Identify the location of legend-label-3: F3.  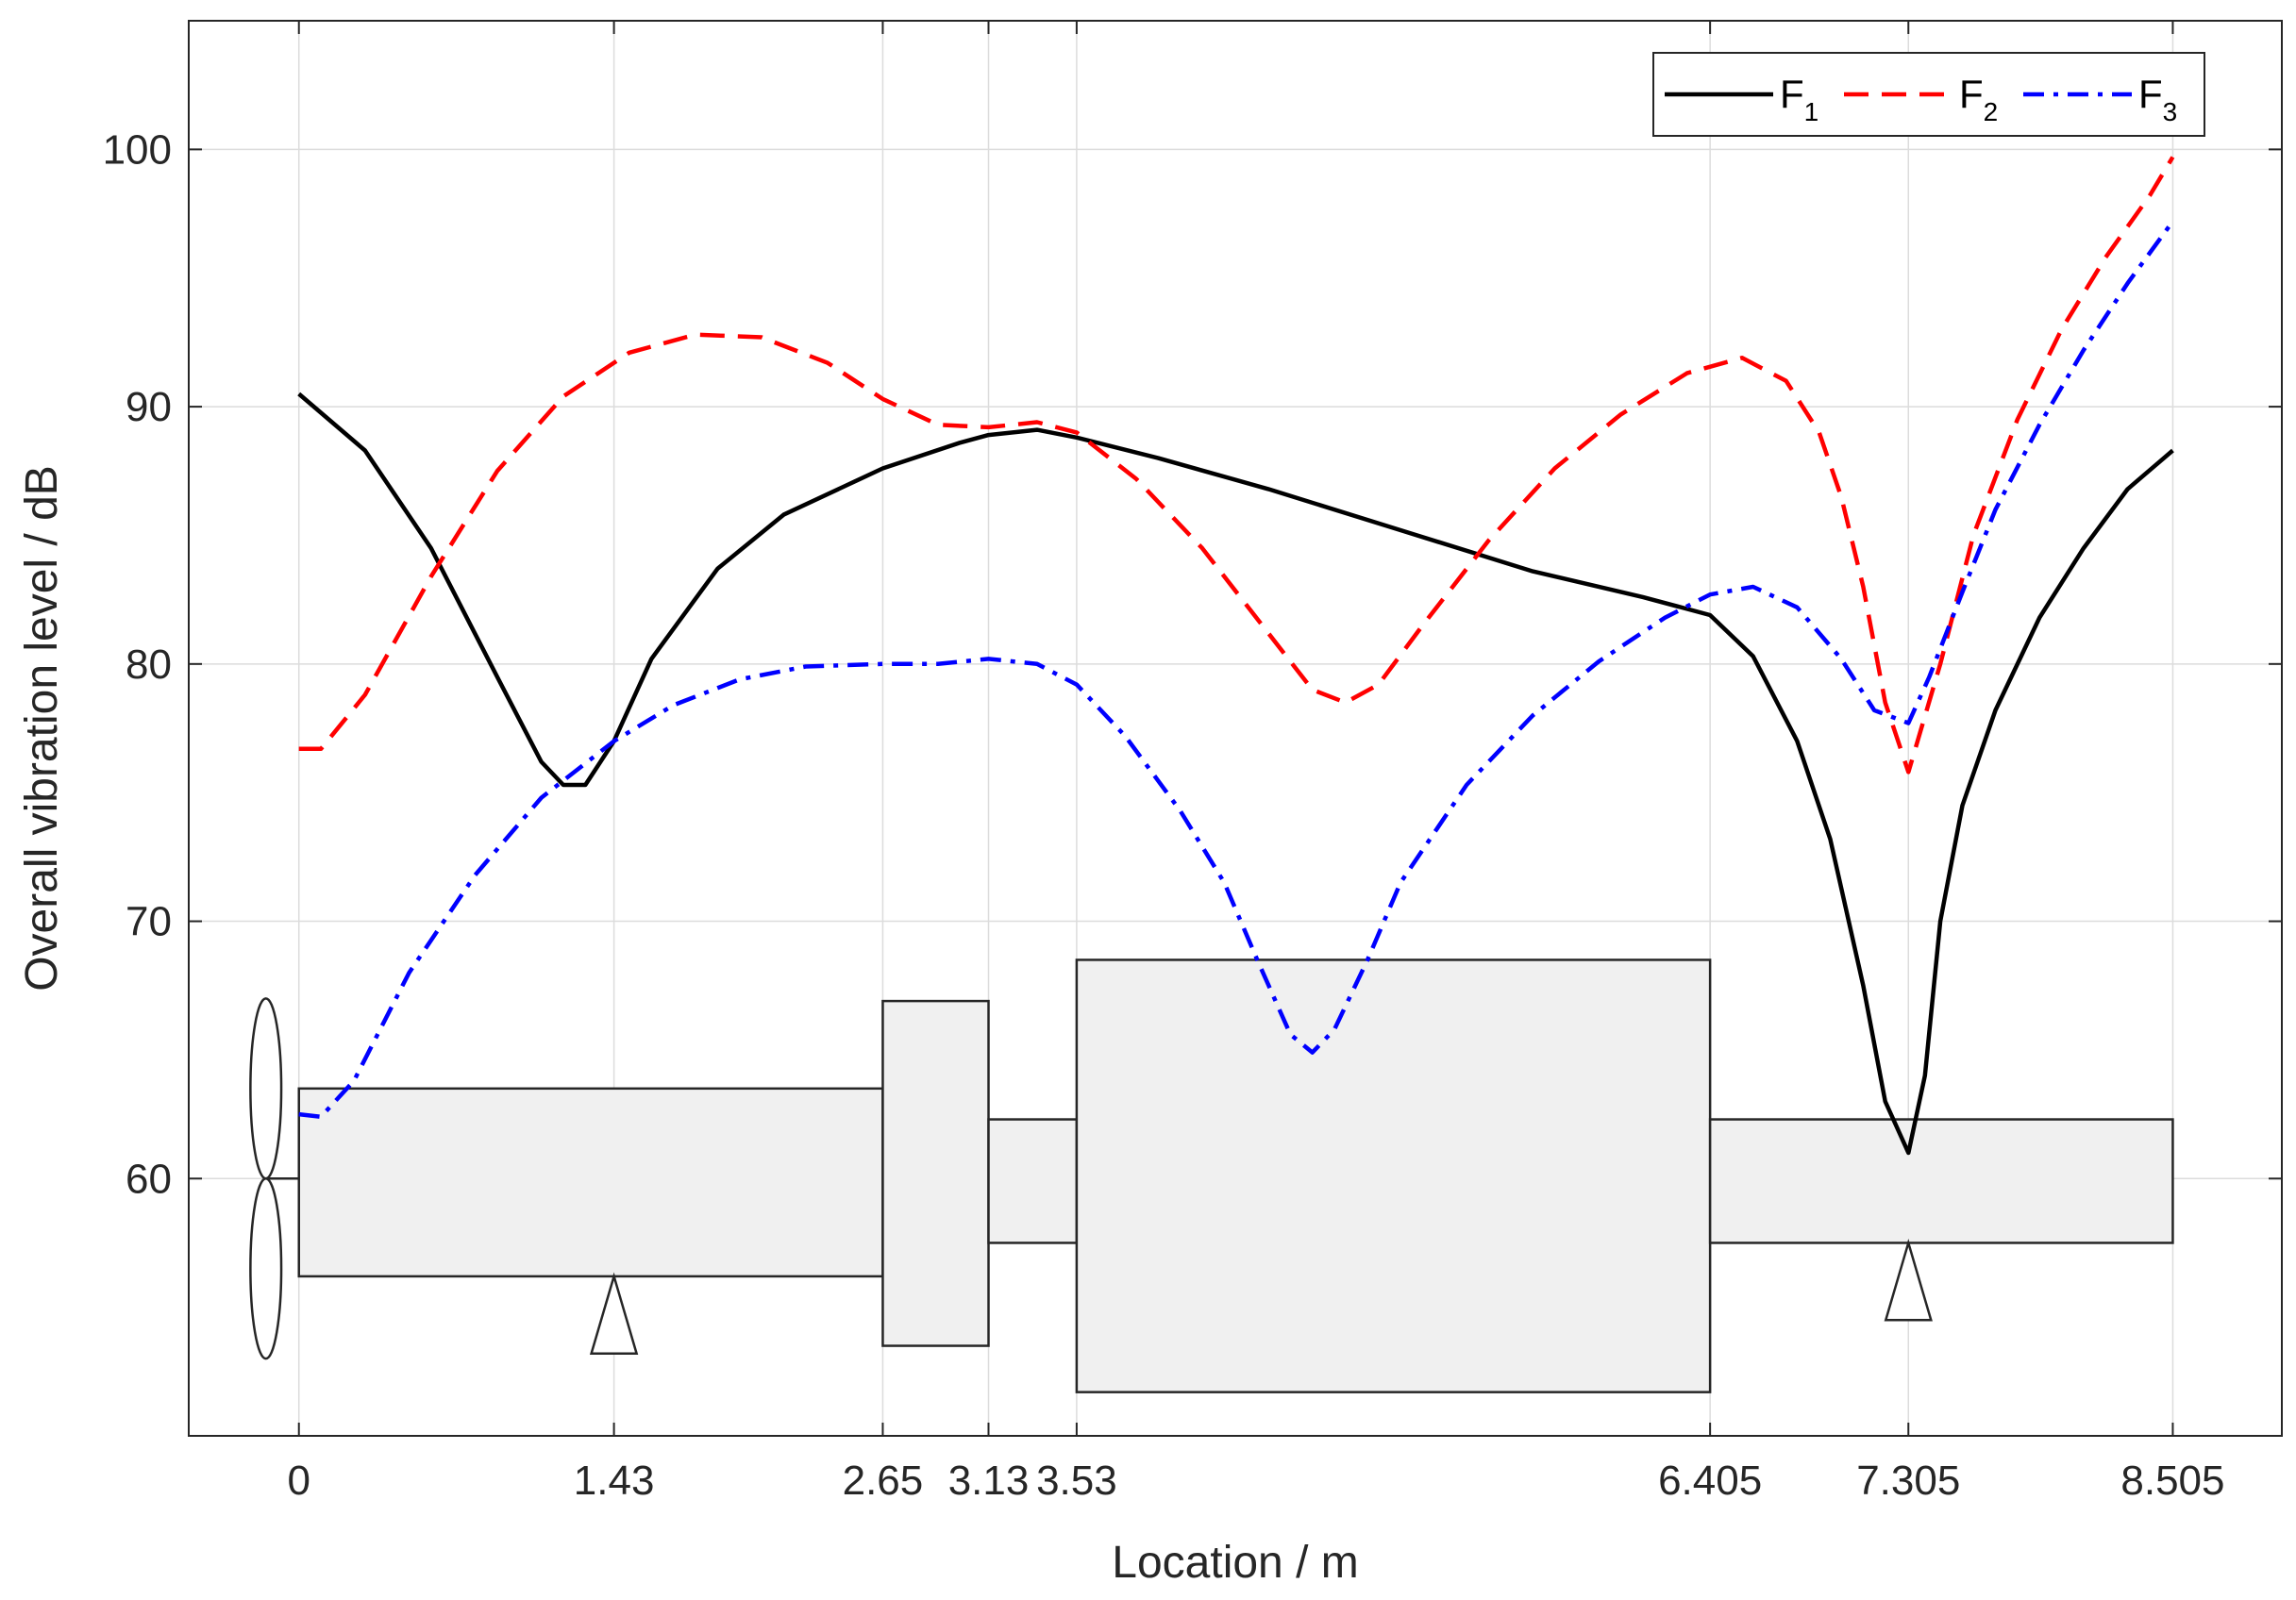
(2157, 99).